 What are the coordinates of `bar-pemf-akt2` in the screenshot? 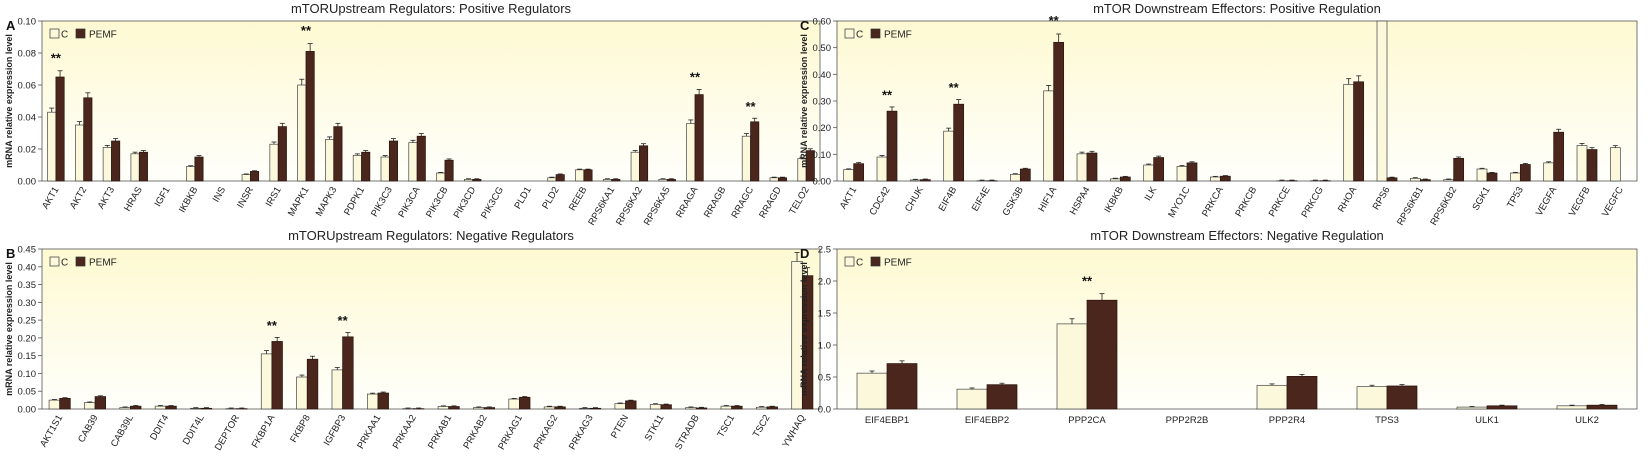 It's located at (88, 139).